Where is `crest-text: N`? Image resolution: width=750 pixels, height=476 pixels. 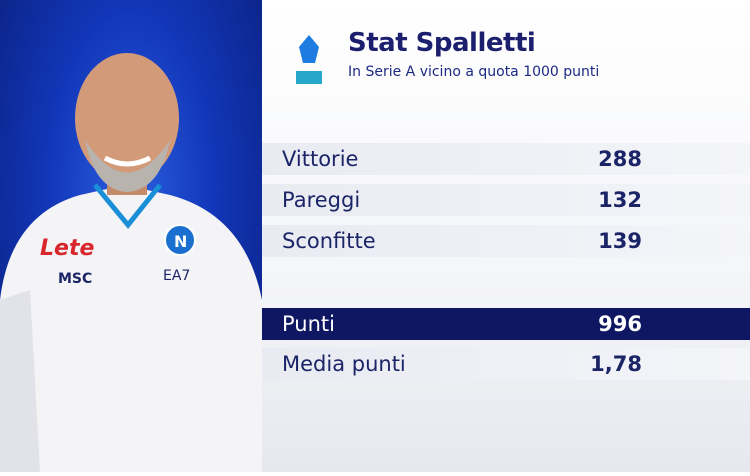 crest-text: N is located at coordinates (180, 241).